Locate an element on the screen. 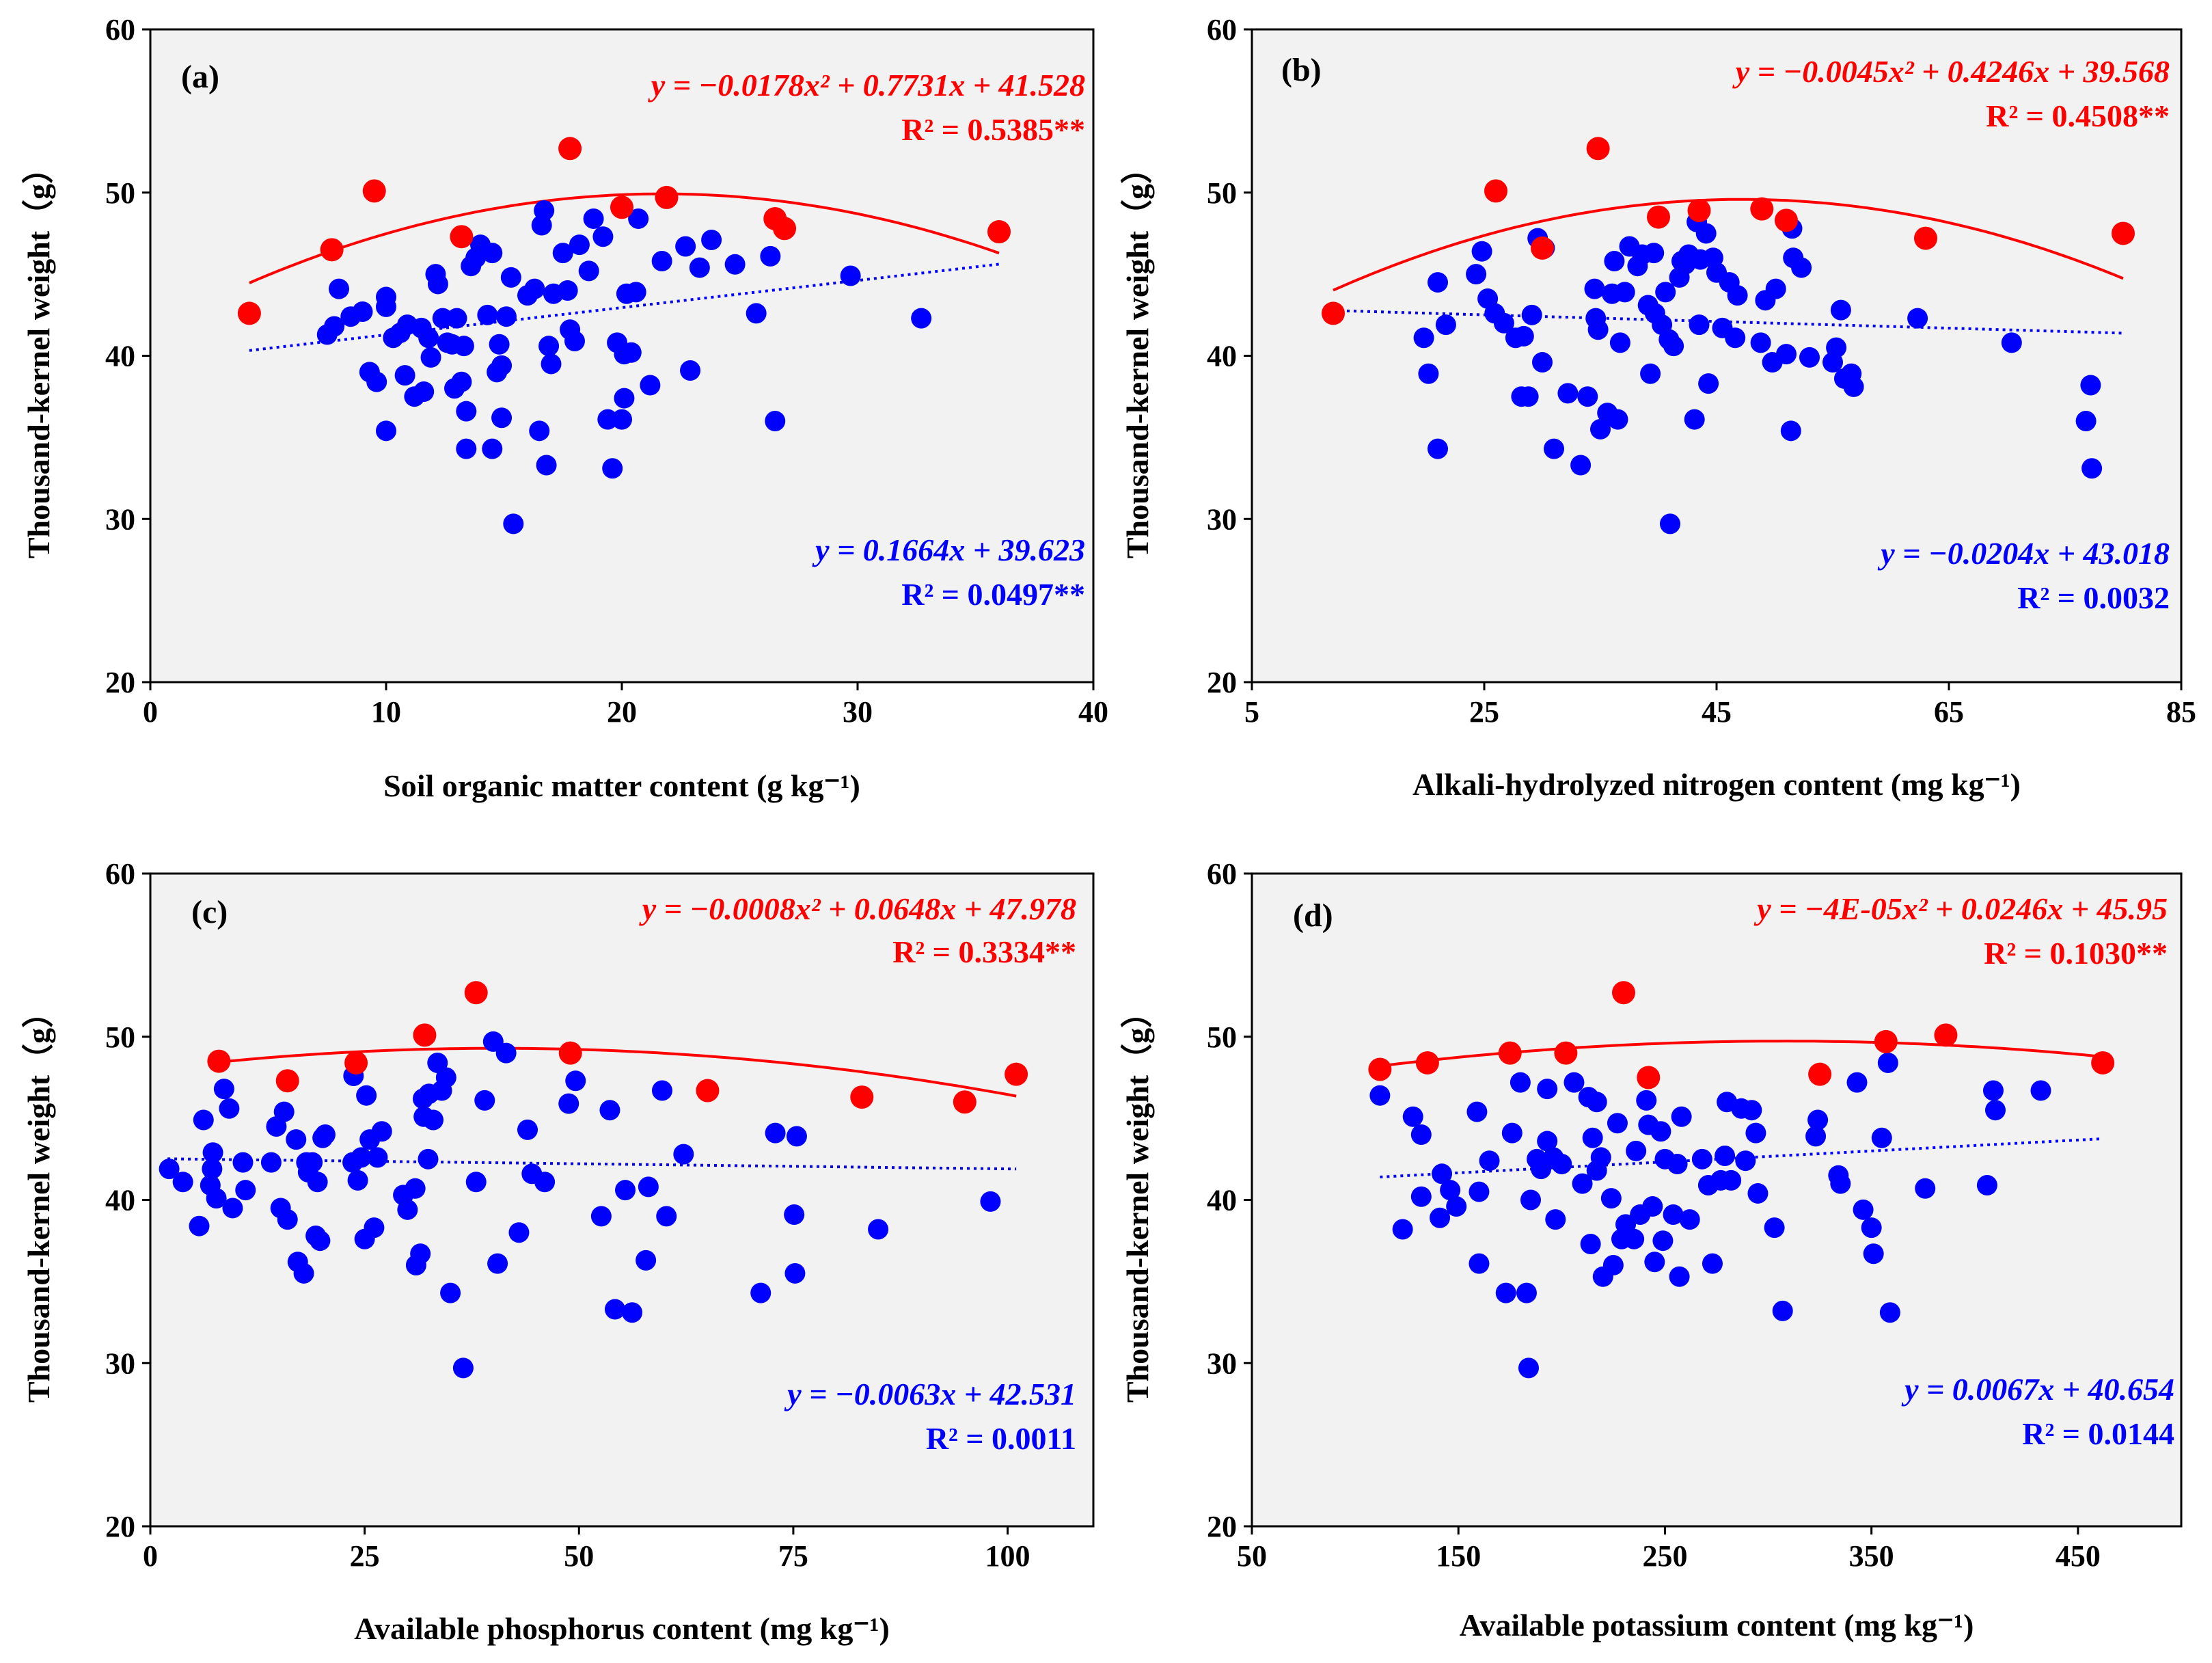 The image size is (2212, 1663). panel-c-blue-equation: y = −0.0063x + 42.531 is located at coordinates (930, 1394).